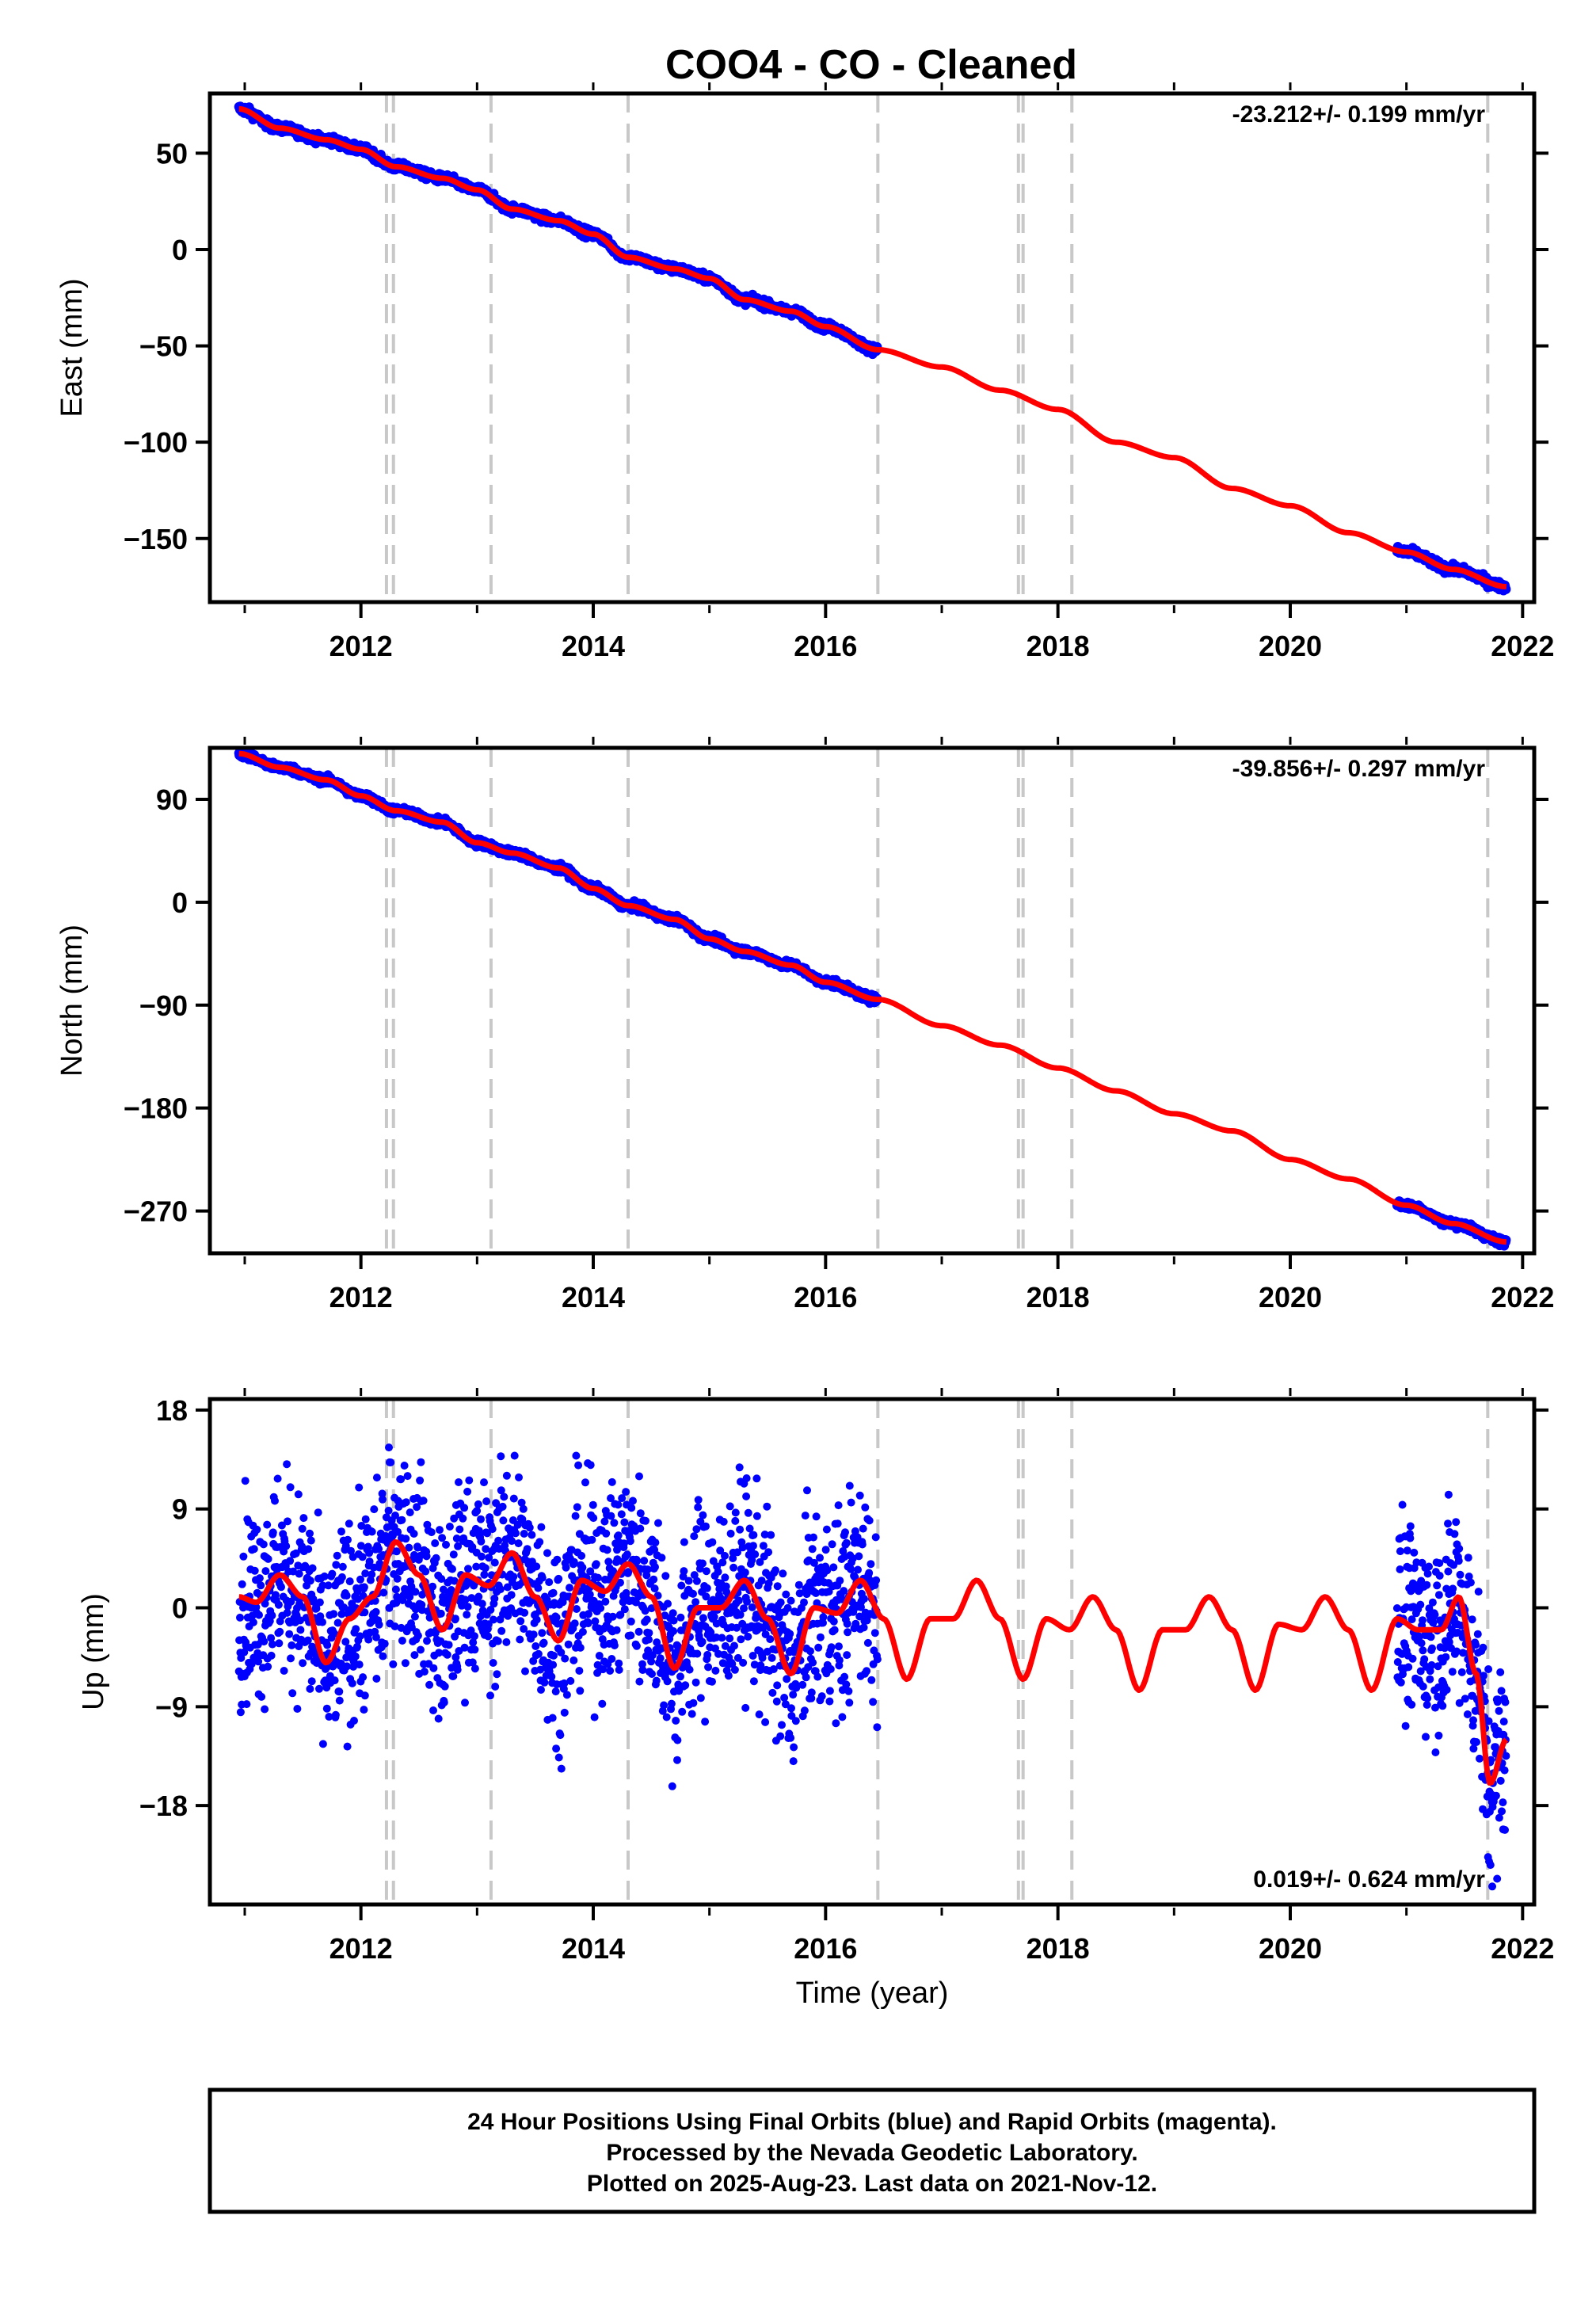 This screenshot has height=2299, width=1596. I want to click on figure-title: COO4 - CO - Cleaned, so click(871, 65).